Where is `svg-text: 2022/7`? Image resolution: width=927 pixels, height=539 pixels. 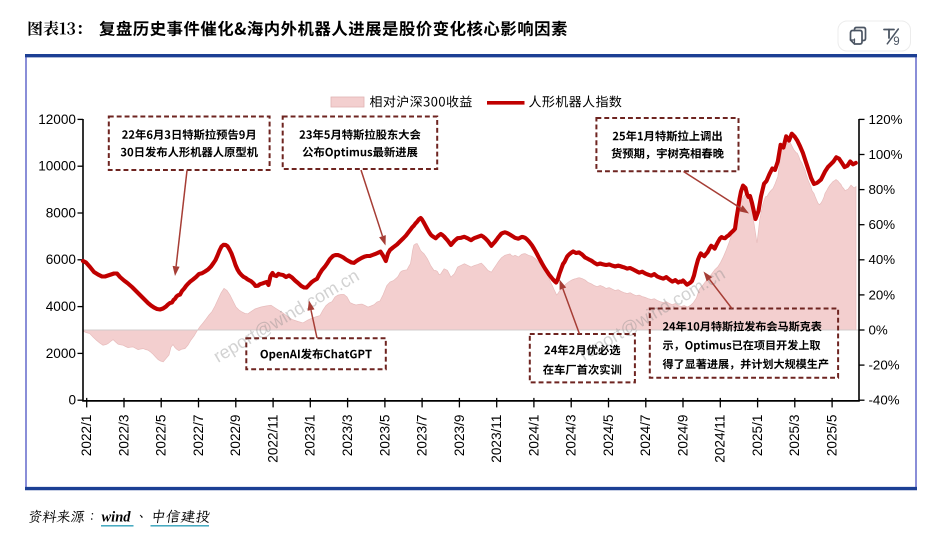
svg-text: 2022/7 is located at coordinates (198, 436).